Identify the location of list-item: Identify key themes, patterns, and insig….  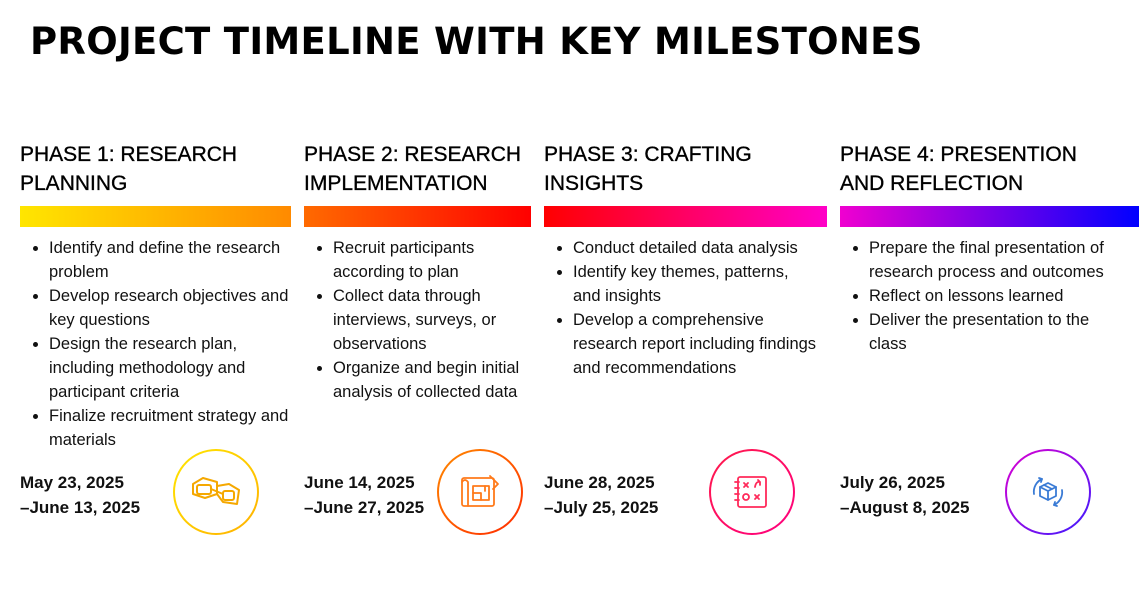
(695, 284).